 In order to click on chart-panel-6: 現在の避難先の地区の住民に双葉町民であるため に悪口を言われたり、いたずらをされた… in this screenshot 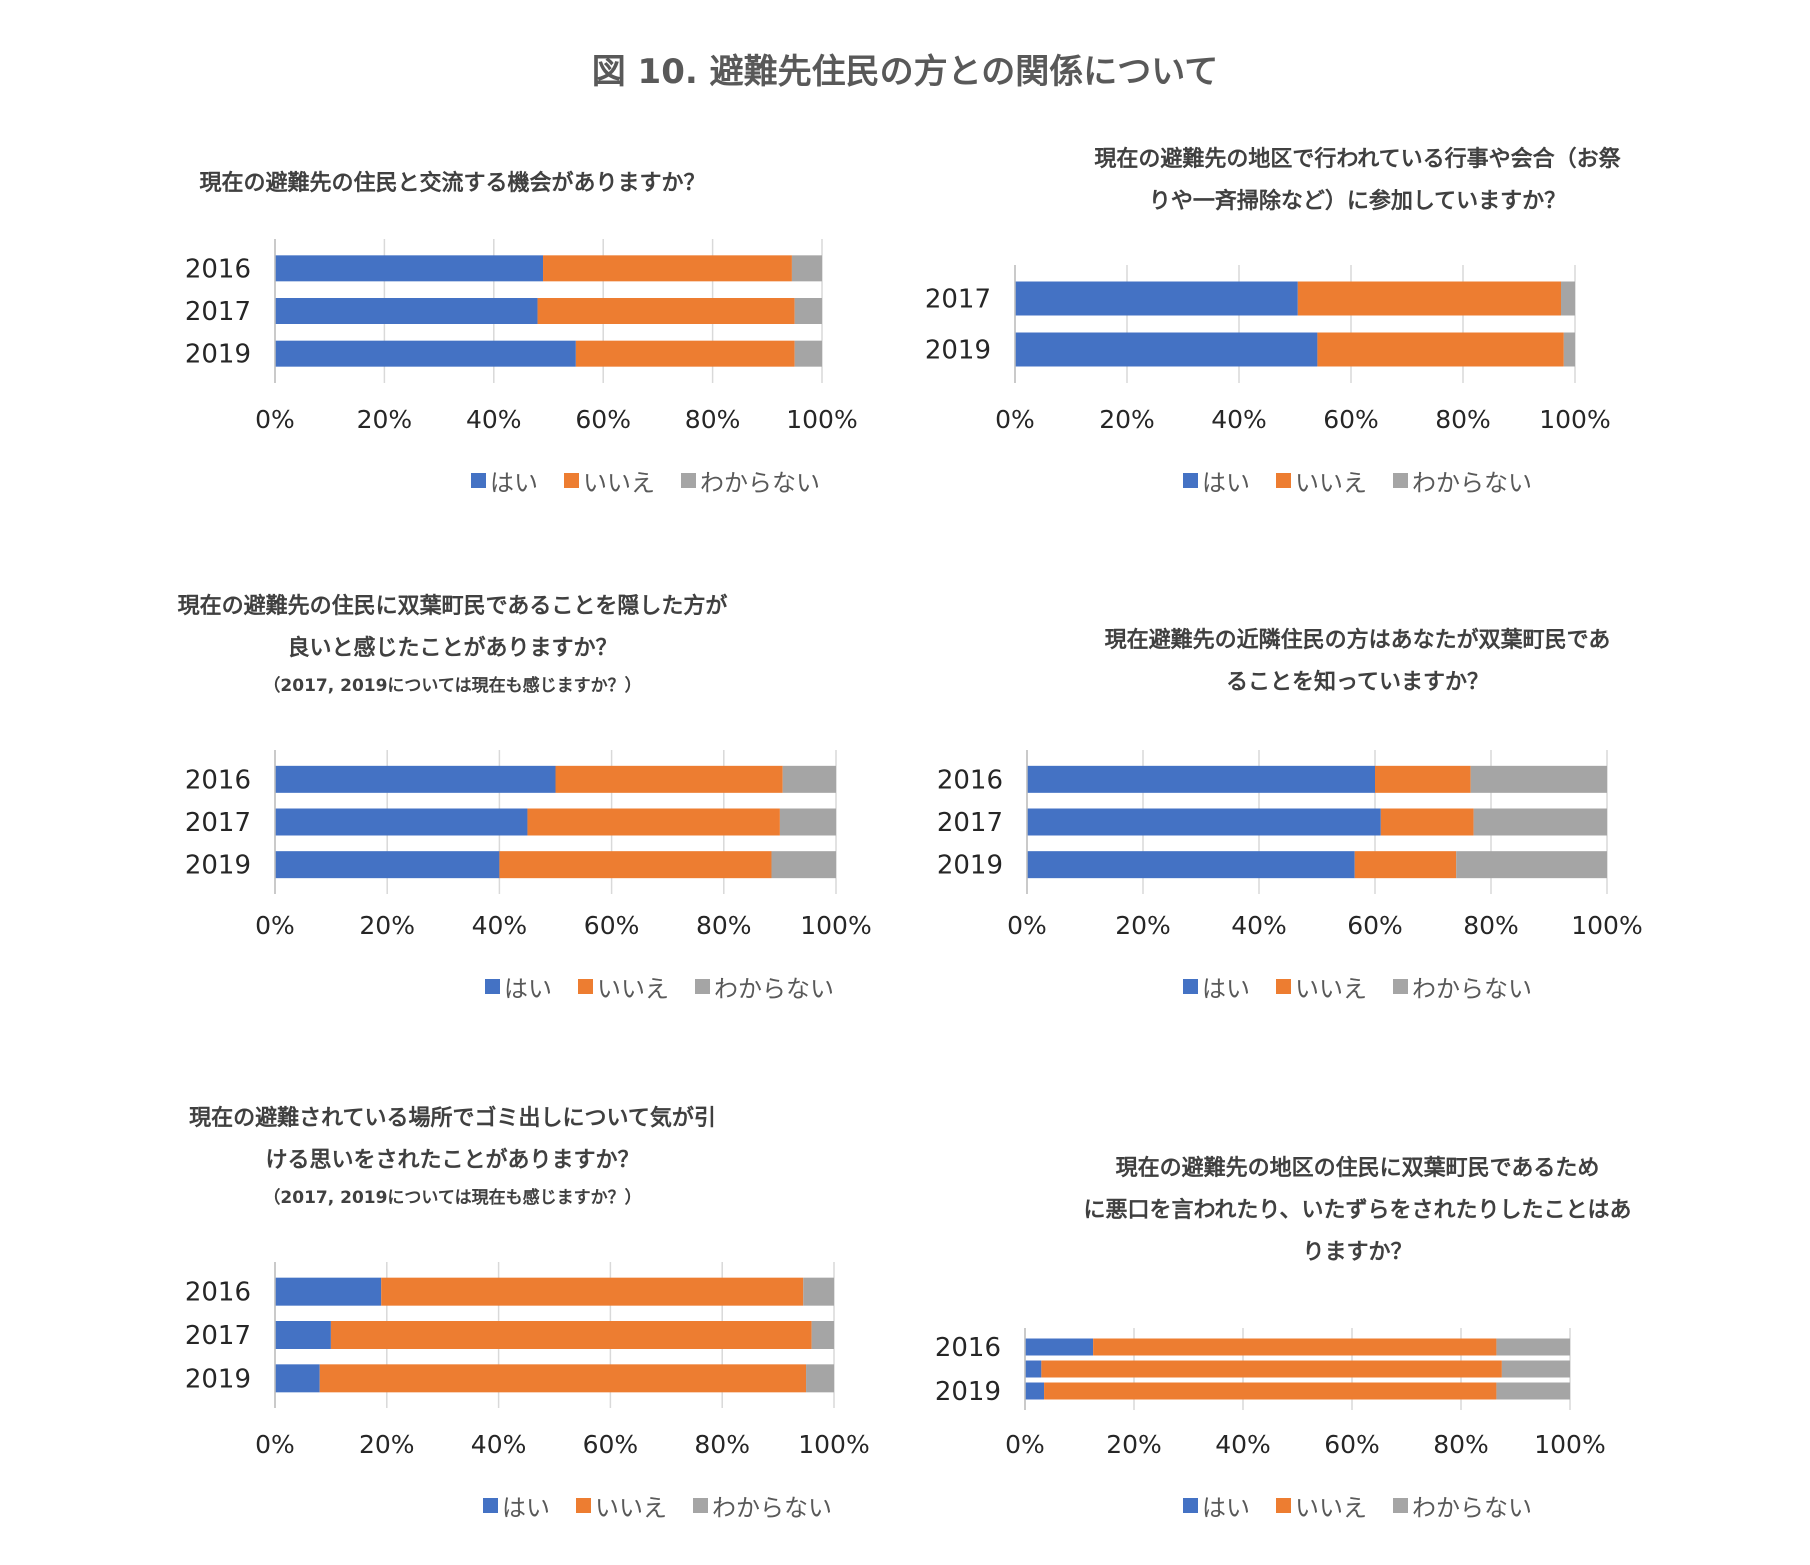, I will do `click(1357, 1314)`.